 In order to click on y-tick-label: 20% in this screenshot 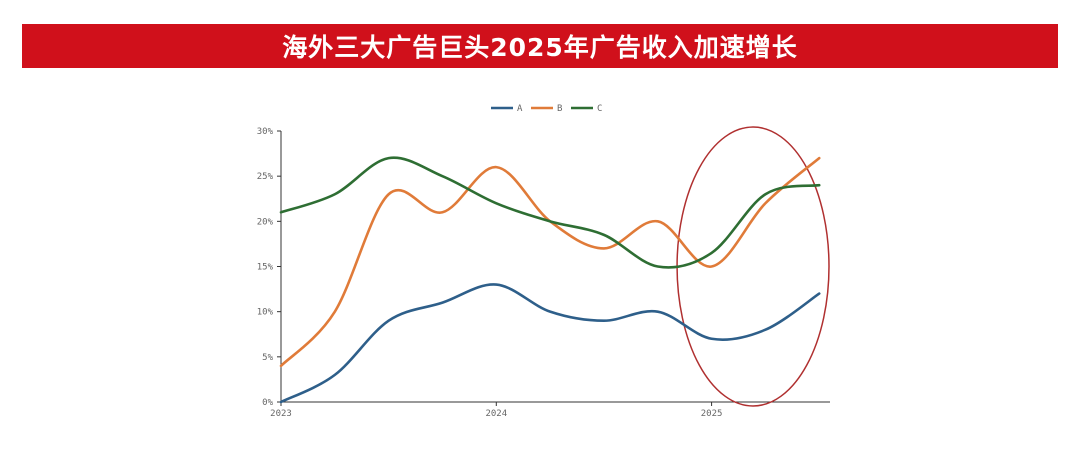, I will do `click(265, 222)`.